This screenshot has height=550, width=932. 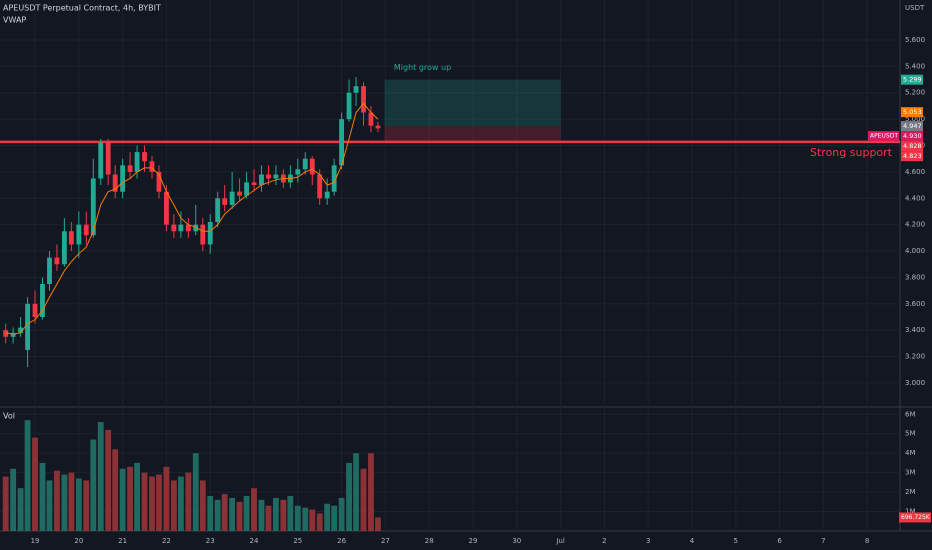 What do you see at coordinates (560, 541) in the screenshot?
I see `x-tick-label: Jul` at bounding box center [560, 541].